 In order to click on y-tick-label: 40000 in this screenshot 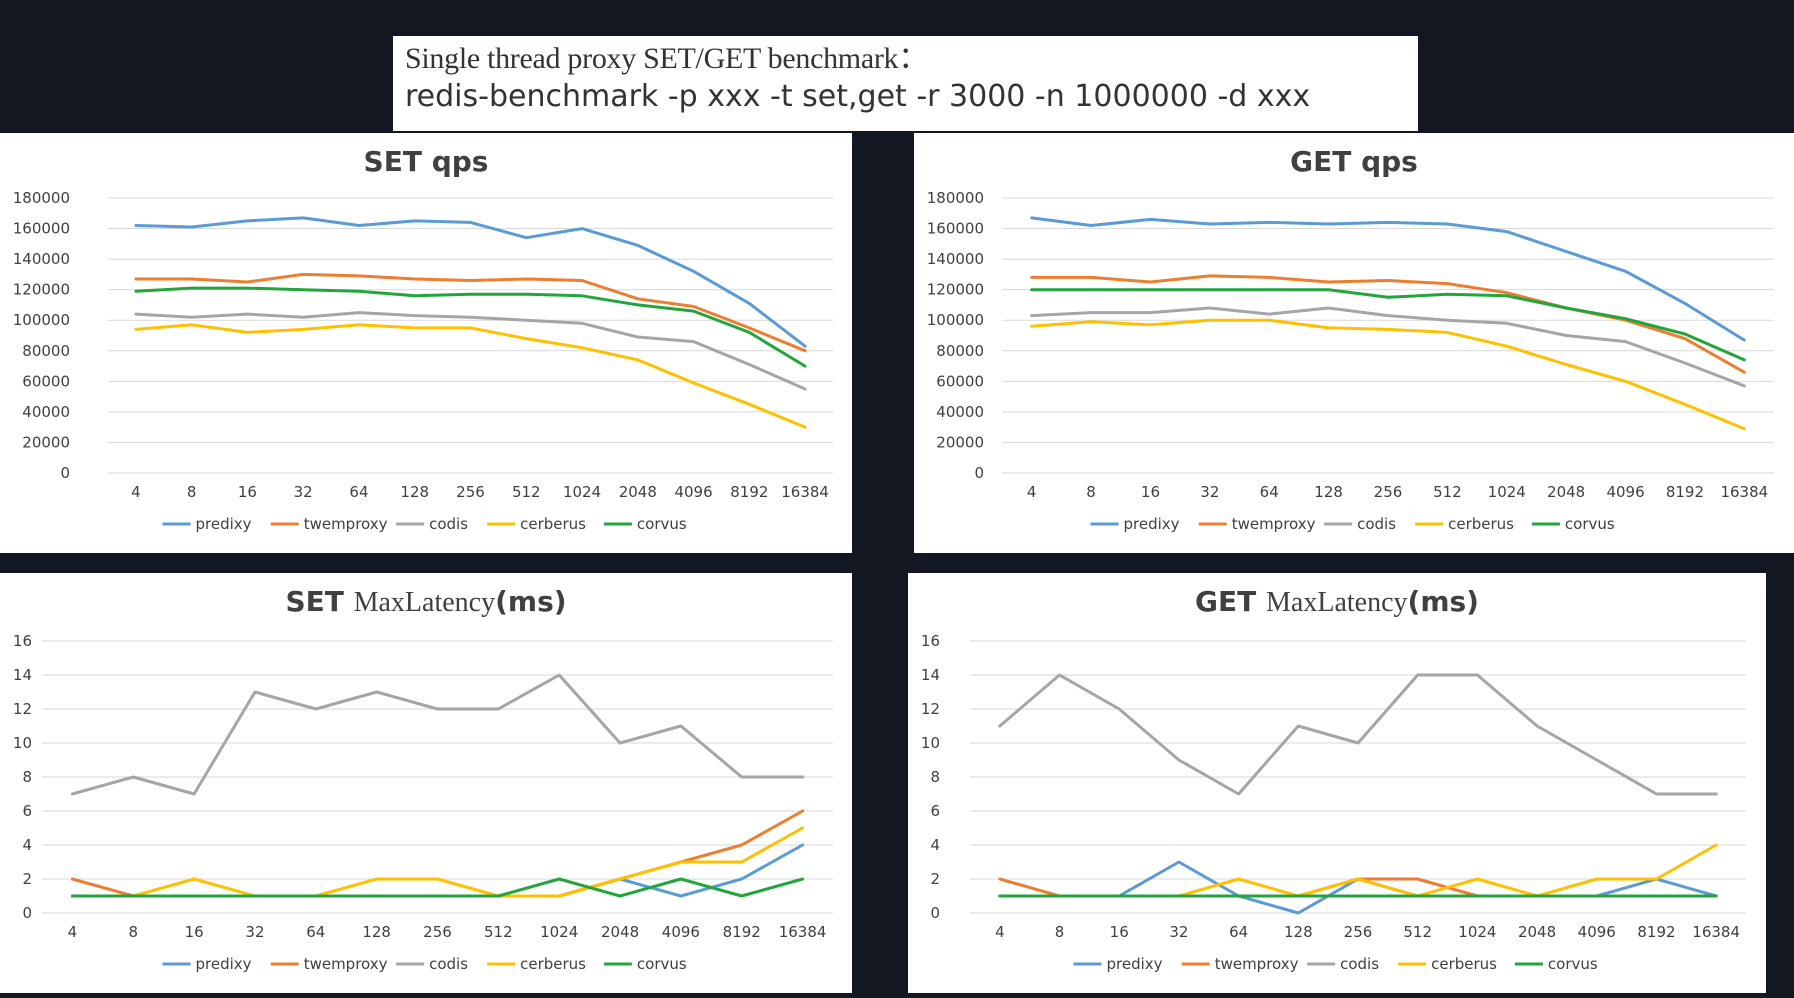, I will do `click(960, 412)`.